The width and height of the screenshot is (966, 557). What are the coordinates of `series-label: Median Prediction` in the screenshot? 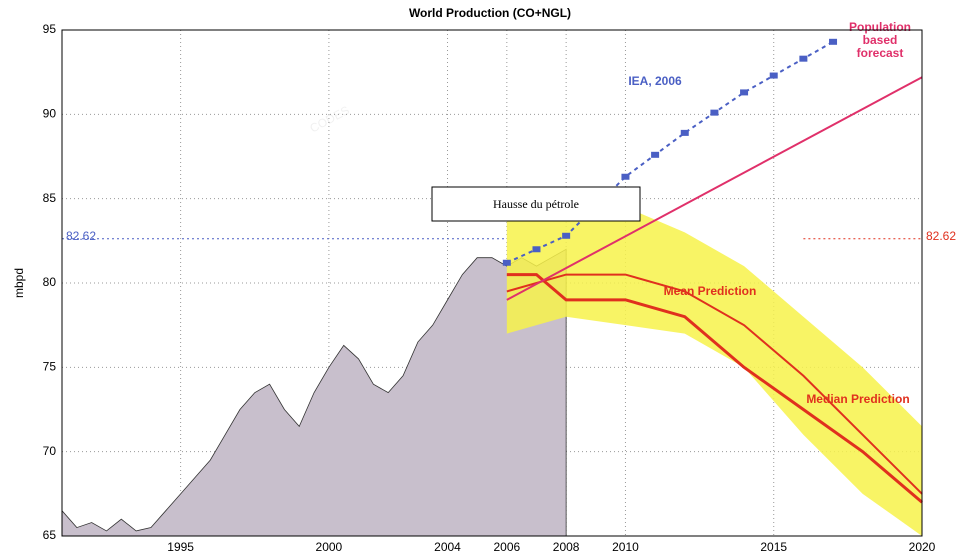 It's located at (857, 399).